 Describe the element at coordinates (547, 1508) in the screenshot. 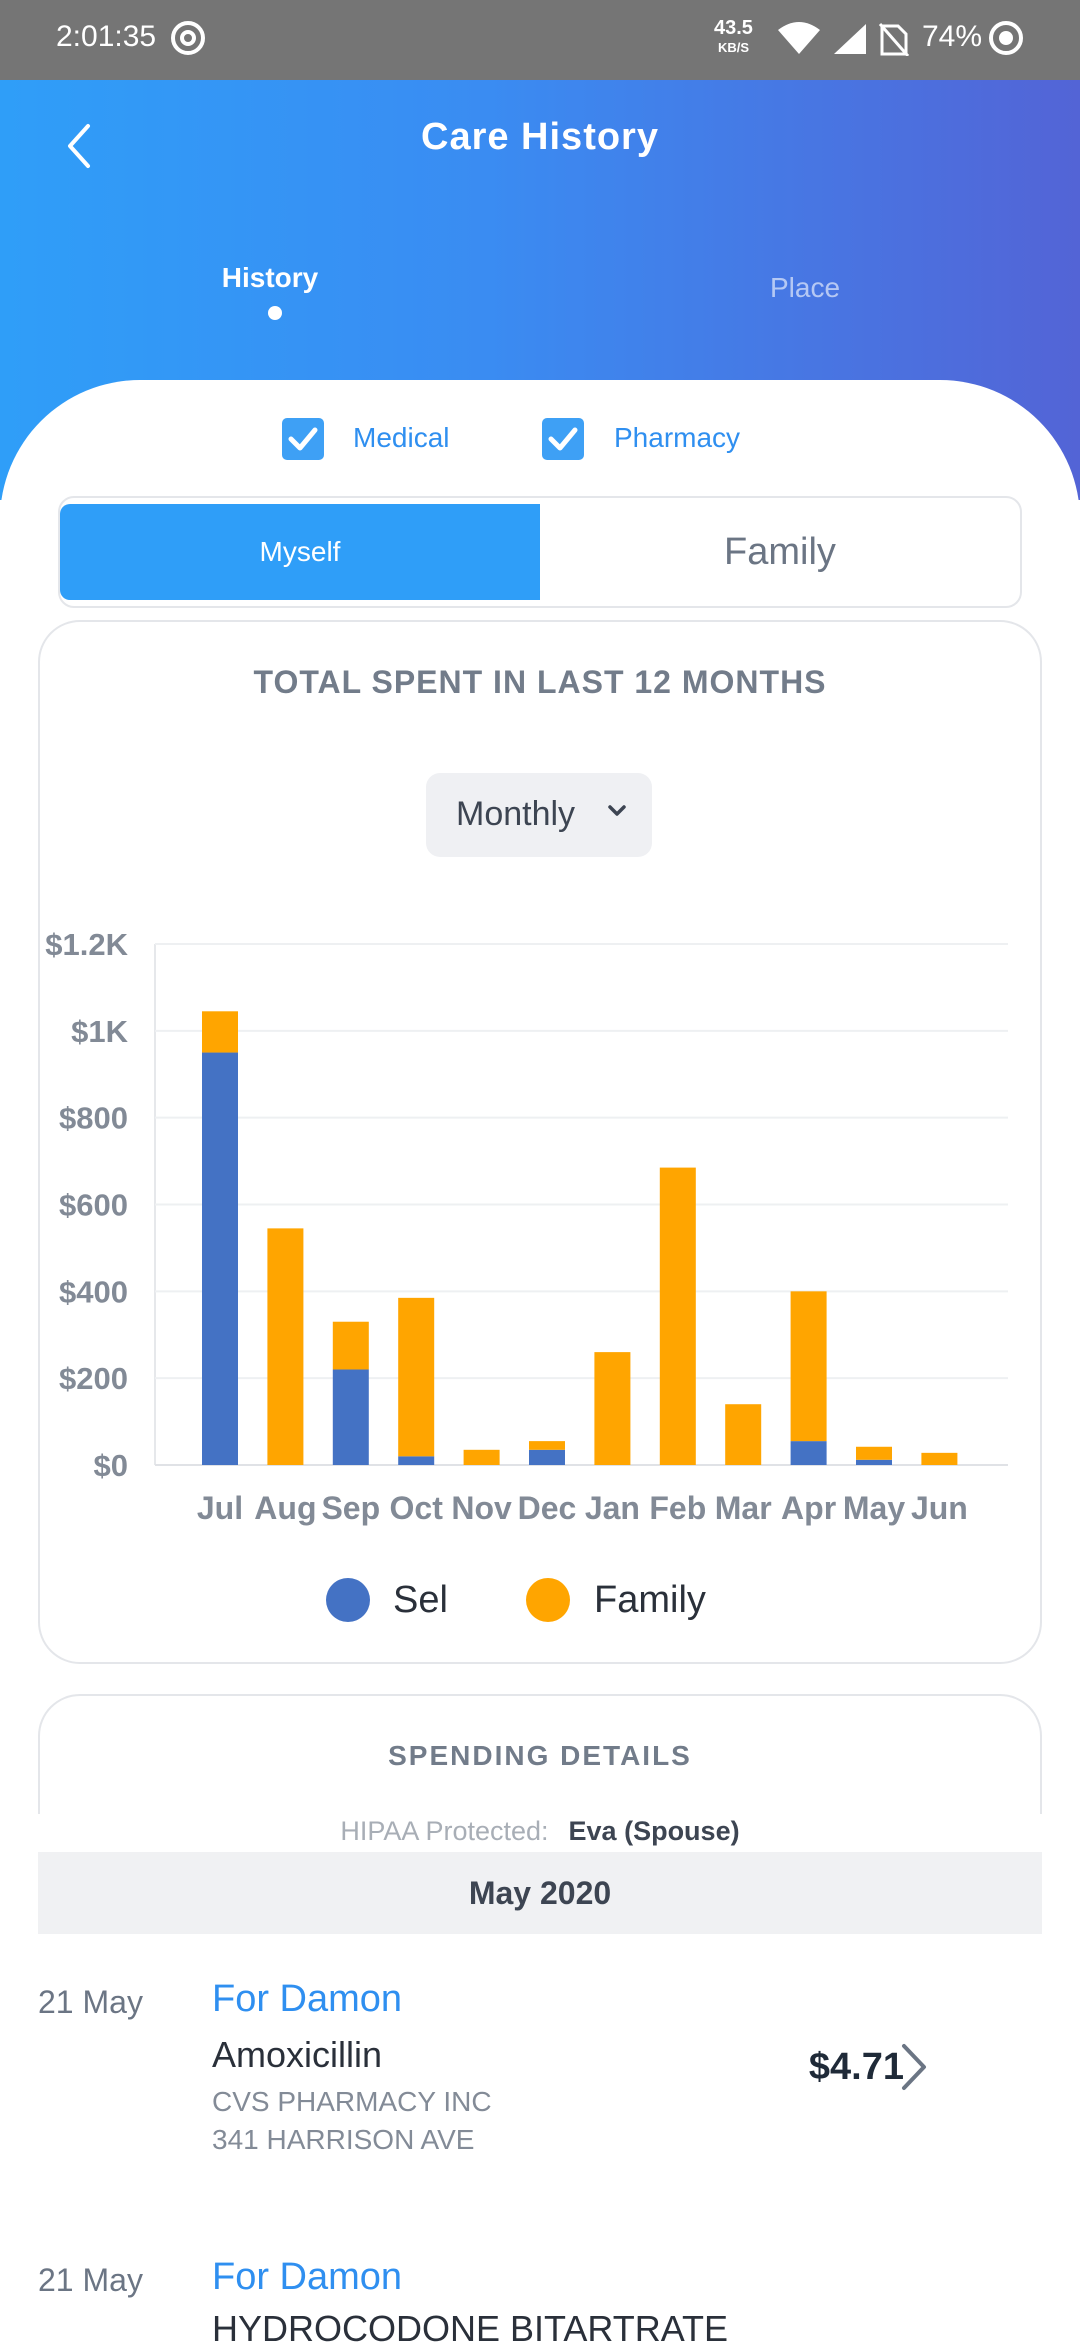

I see `x-tick-label: Dec` at that location.